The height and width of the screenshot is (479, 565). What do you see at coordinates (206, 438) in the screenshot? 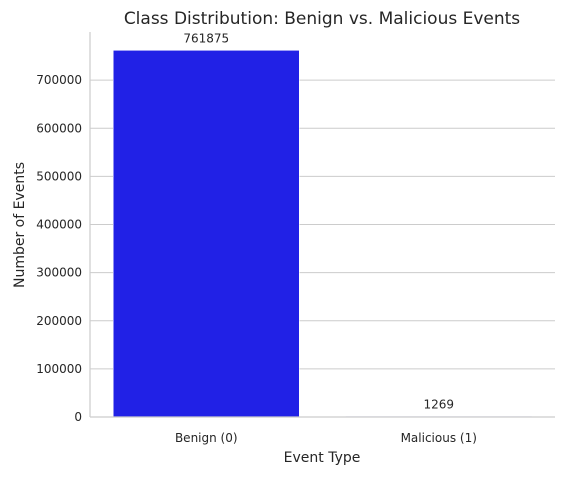
I see `x-tick-label: Benign (0)` at bounding box center [206, 438].